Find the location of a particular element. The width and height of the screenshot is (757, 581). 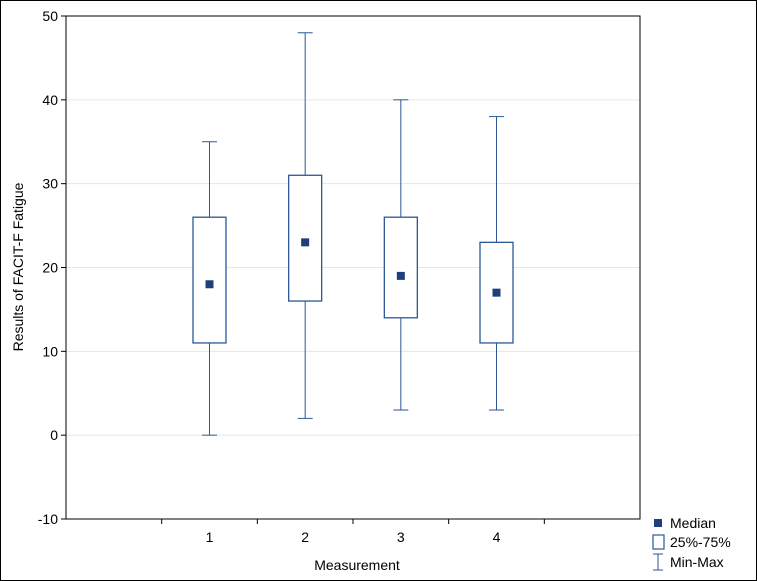

y-tick-label: 10 is located at coordinates (50, 351).